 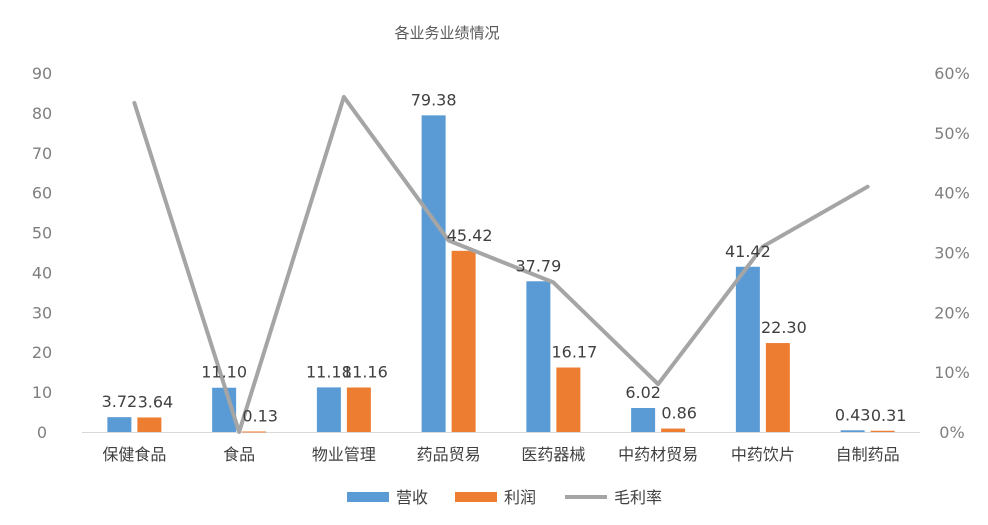 What do you see at coordinates (365, 371) in the screenshot?
I see `data-label-profit: 11.16` at bounding box center [365, 371].